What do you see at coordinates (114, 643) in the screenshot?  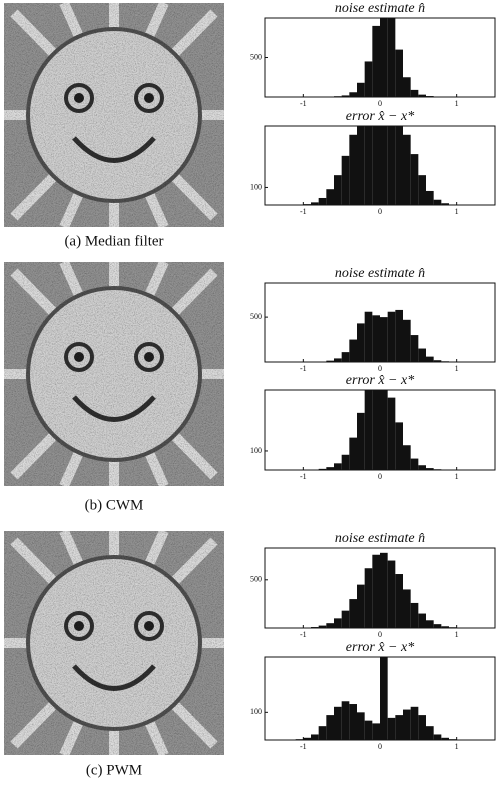 I see `image-c` at bounding box center [114, 643].